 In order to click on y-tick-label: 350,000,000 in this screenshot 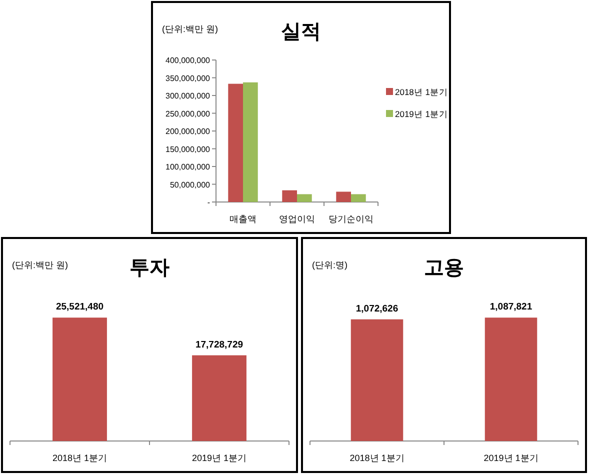, I will do `click(188, 78)`.